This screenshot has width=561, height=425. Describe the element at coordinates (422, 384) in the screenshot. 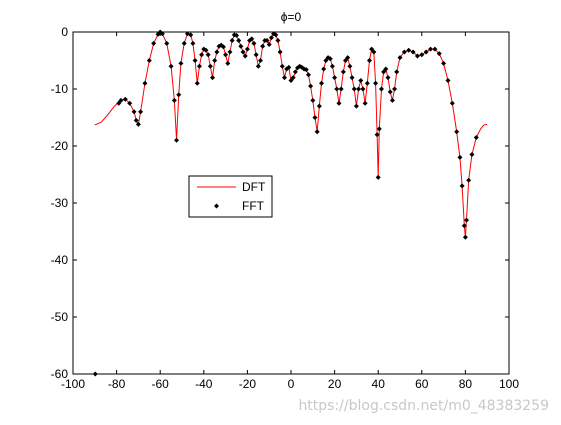

I see `x-tick-label: 60` at that location.